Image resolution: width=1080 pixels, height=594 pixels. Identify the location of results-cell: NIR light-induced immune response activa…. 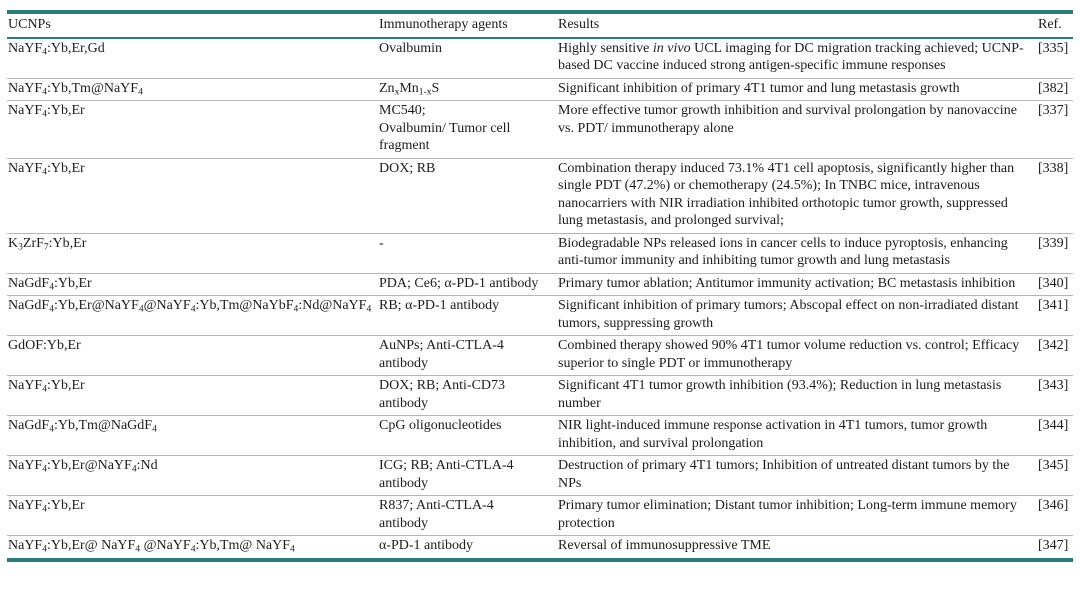
(797, 435).